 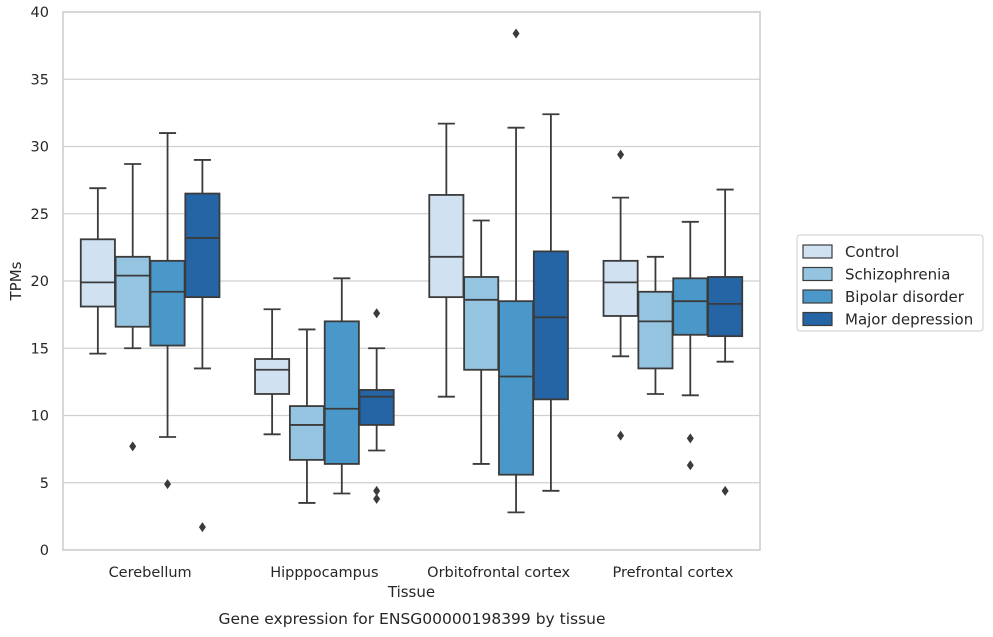 What do you see at coordinates (498, 573) in the screenshot?
I see `x-tick-label: Orbitofrontal cortex` at bounding box center [498, 573].